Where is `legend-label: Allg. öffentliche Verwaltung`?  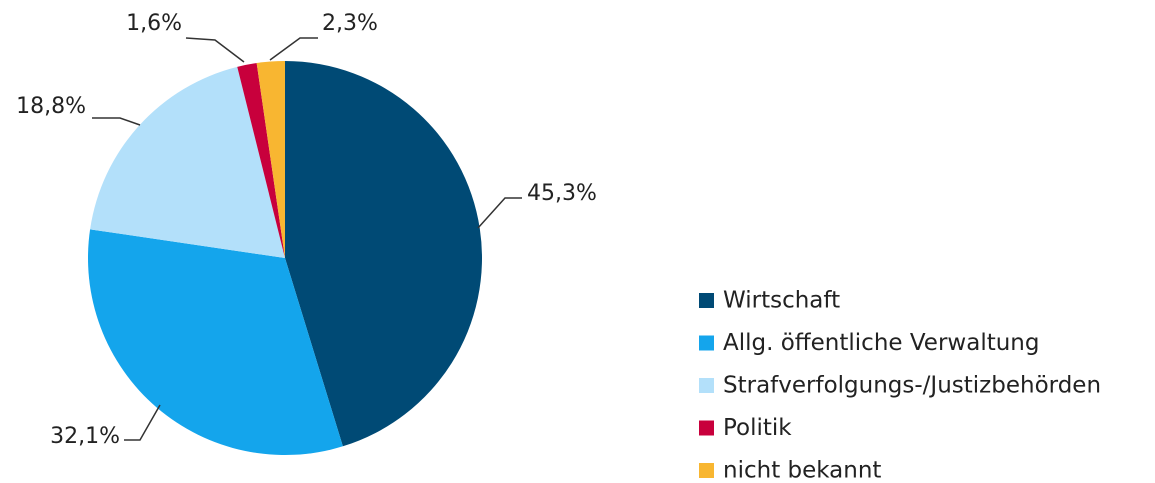
legend-label: Allg. öffentliche Verwaltung is located at coordinates (881, 343).